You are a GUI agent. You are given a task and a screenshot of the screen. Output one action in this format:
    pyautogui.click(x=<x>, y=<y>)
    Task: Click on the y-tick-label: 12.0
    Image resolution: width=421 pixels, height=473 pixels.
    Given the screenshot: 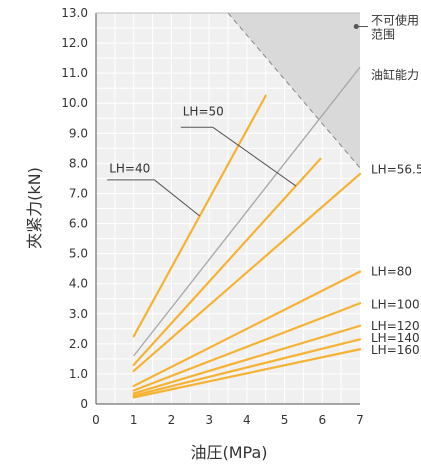 What is the action you would take?
    pyautogui.click(x=74, y=43)
    